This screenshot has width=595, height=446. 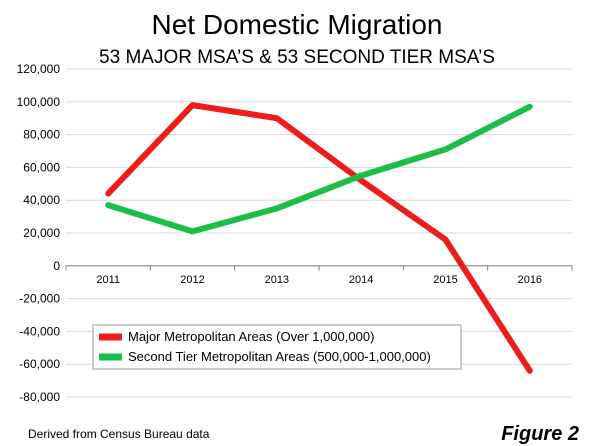 I want to click on y-tick-label: 0, so click(x=56, y=266).